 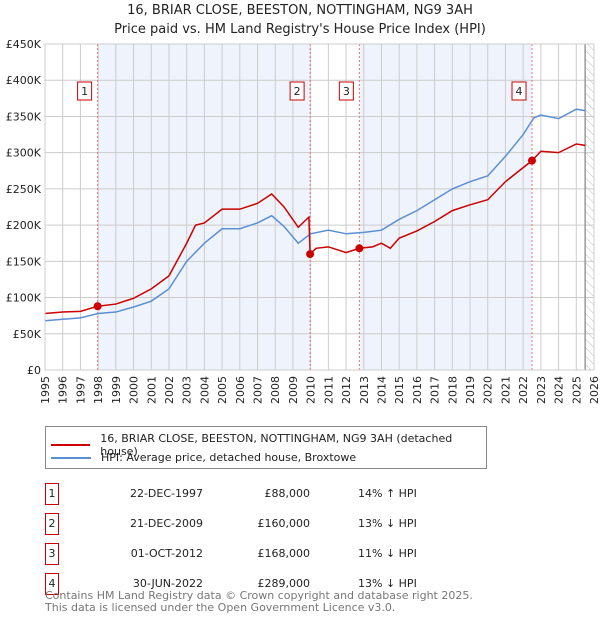 I want to click on x-tick-label: 2006, so click(x=240, y=390).